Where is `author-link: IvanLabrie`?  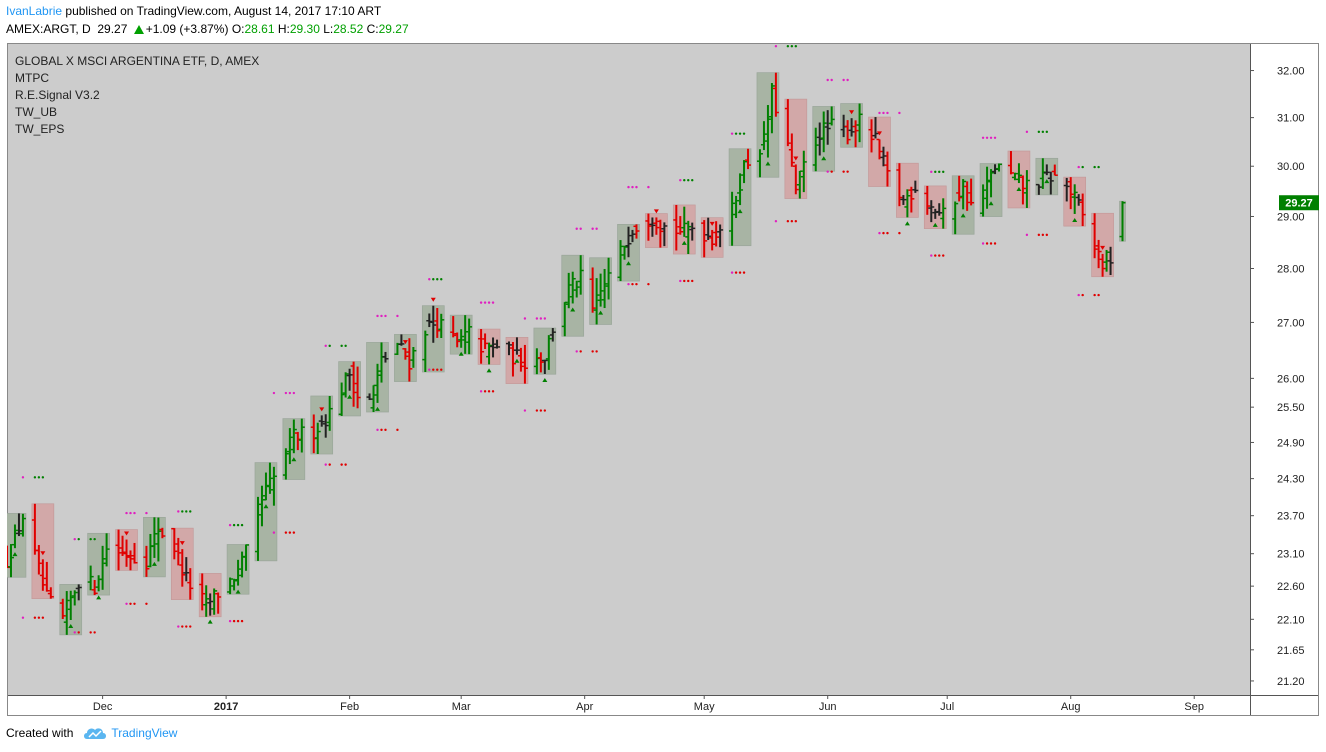
author-link: IvanLabrie is located at coordinates (34, 11).